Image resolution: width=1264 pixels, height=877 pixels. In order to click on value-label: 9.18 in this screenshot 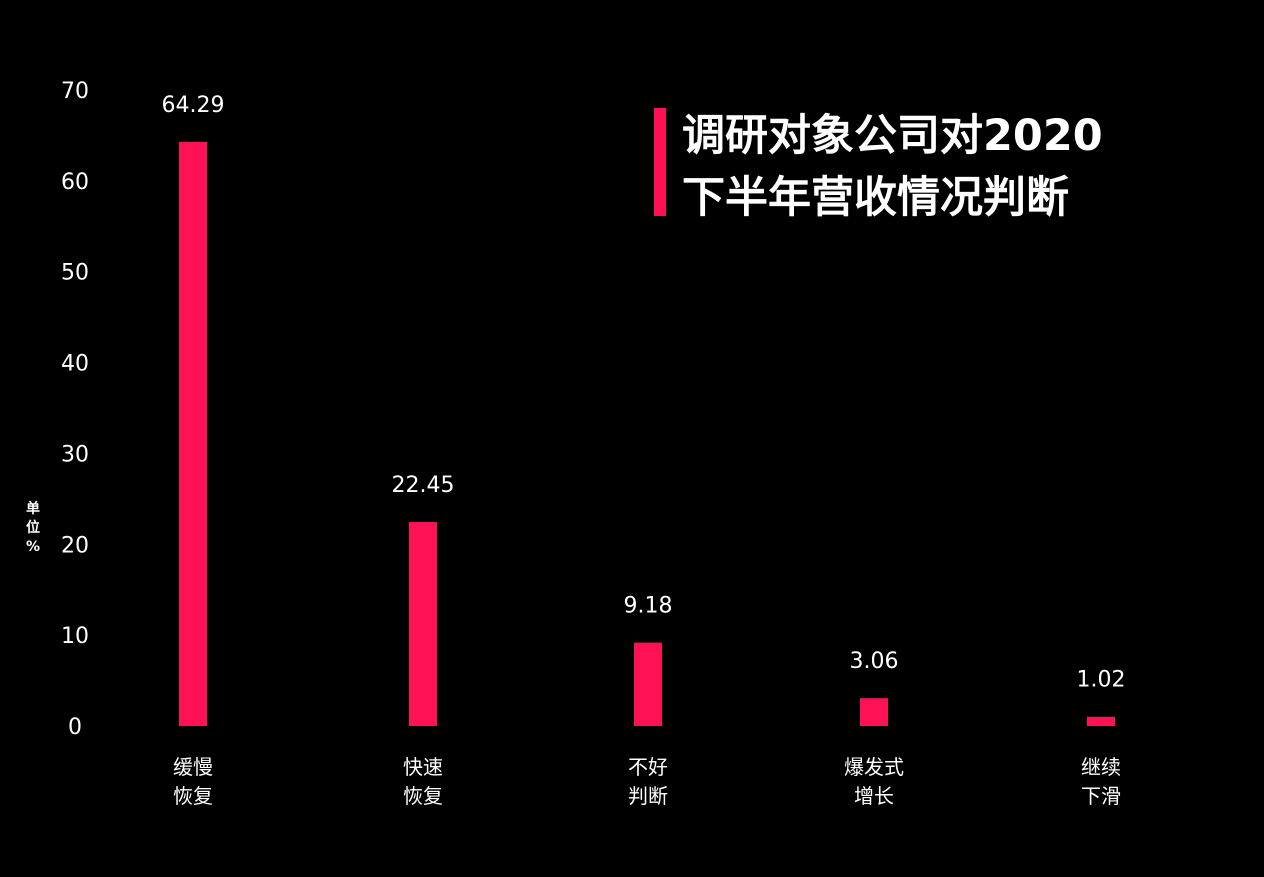, I will do `click(648, 606)`.